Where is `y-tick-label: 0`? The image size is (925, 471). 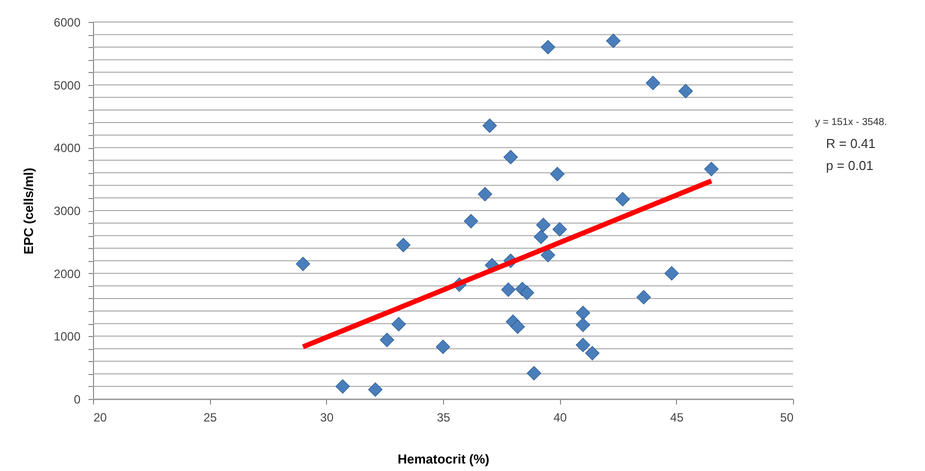 y-tick-label: 0 is located at coordinates (77, 399).